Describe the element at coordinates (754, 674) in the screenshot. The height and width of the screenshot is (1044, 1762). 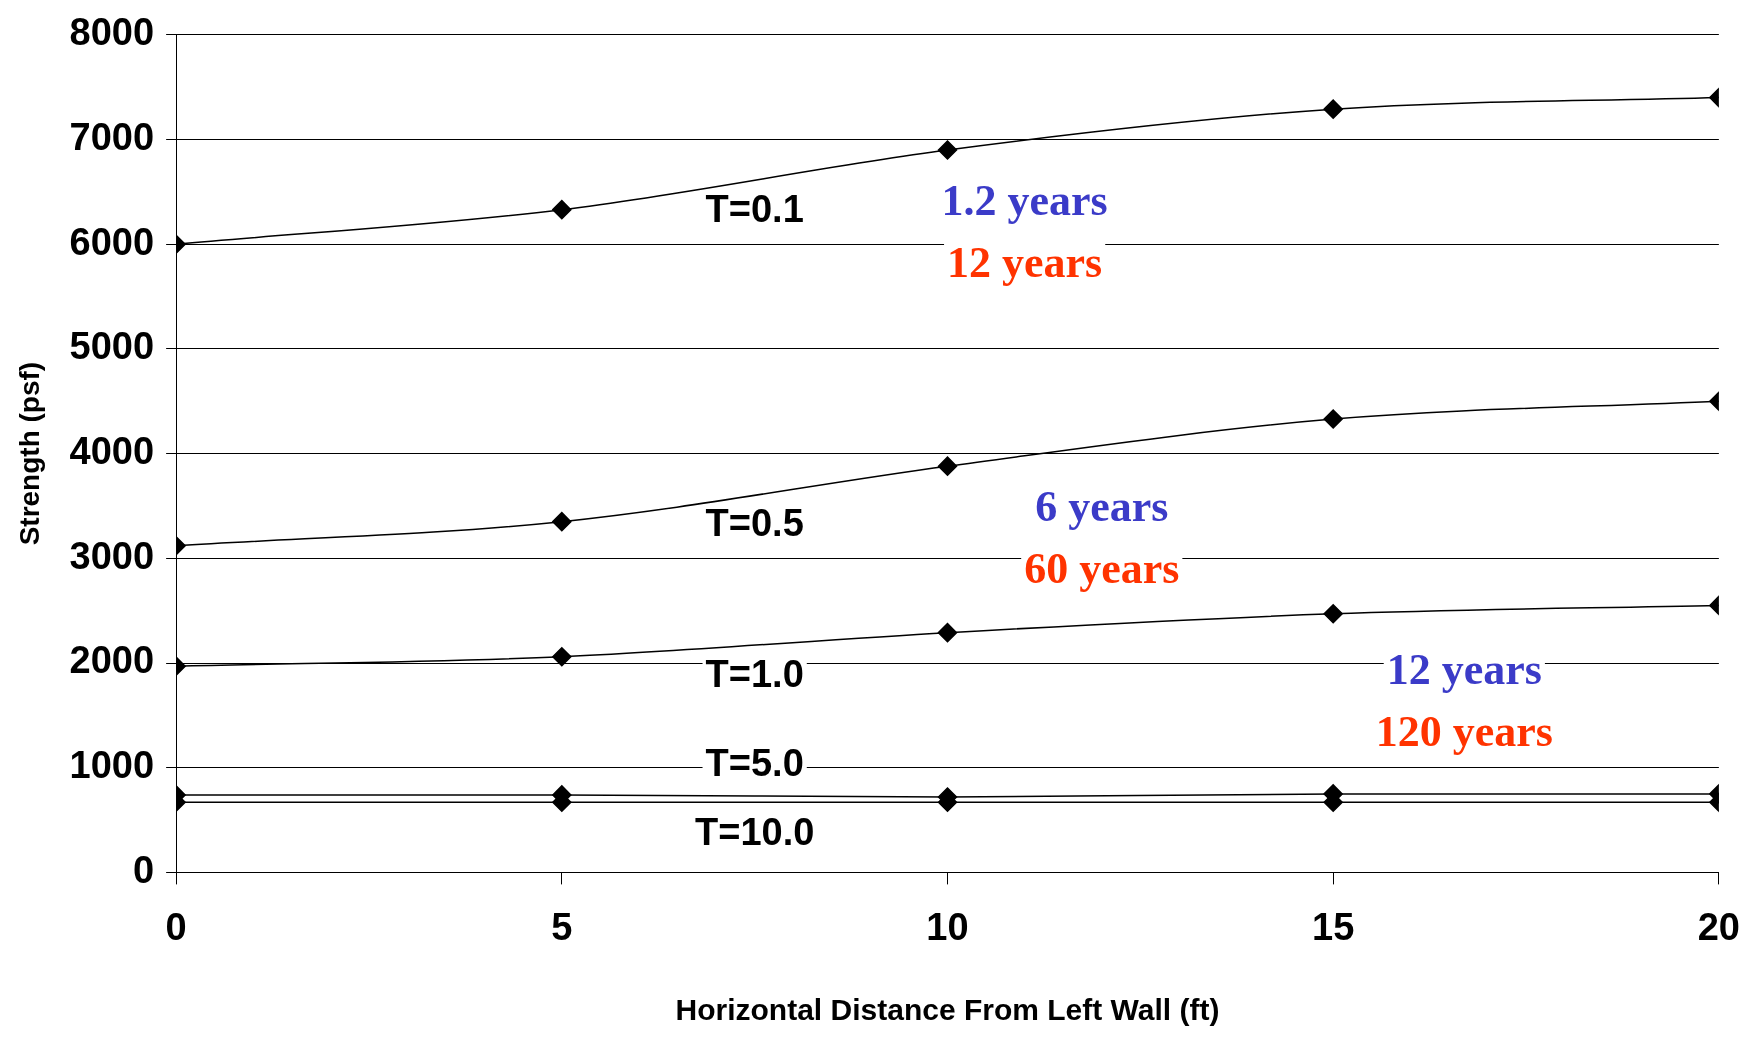
I see `series-label: T=1.0` at that location.